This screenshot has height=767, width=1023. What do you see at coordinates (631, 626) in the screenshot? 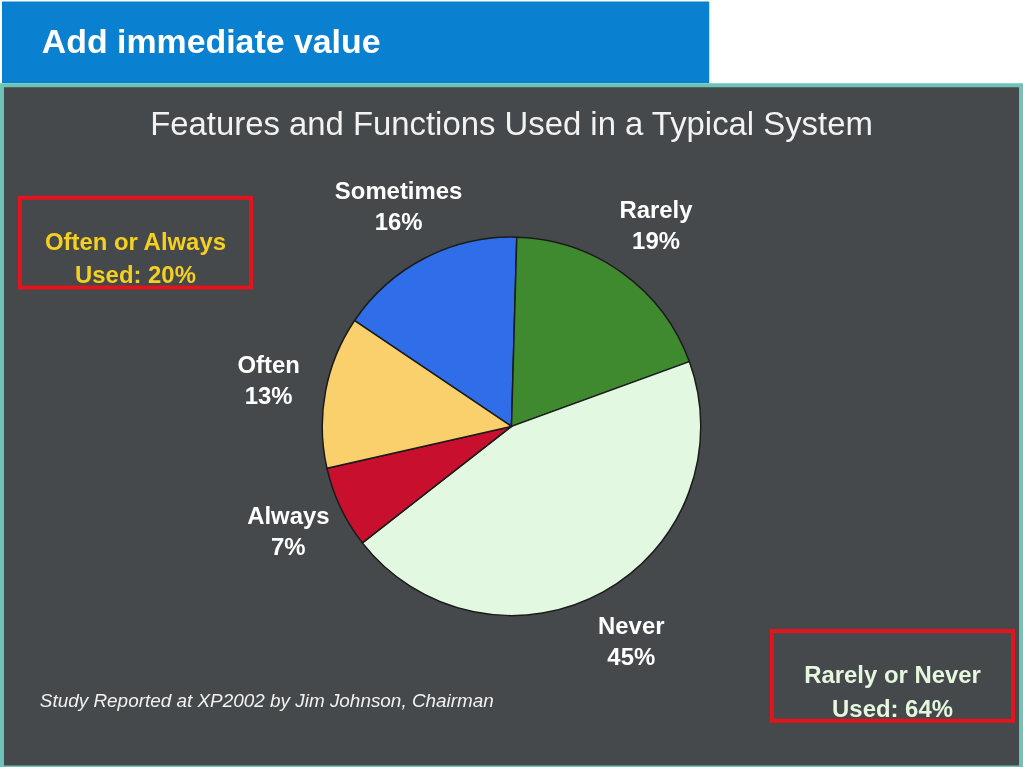
I see `slice-label: Never` at bounding box center [631, 626].